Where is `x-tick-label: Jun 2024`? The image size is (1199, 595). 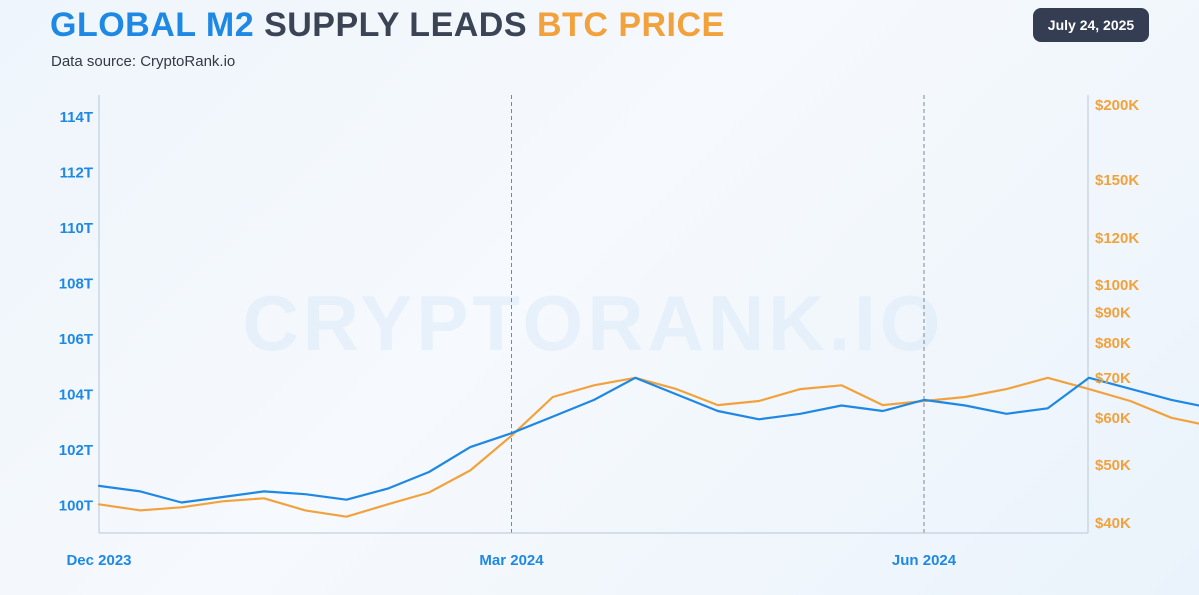
x-tick-label: Jun 2024 is located at coordinates (924, 560).